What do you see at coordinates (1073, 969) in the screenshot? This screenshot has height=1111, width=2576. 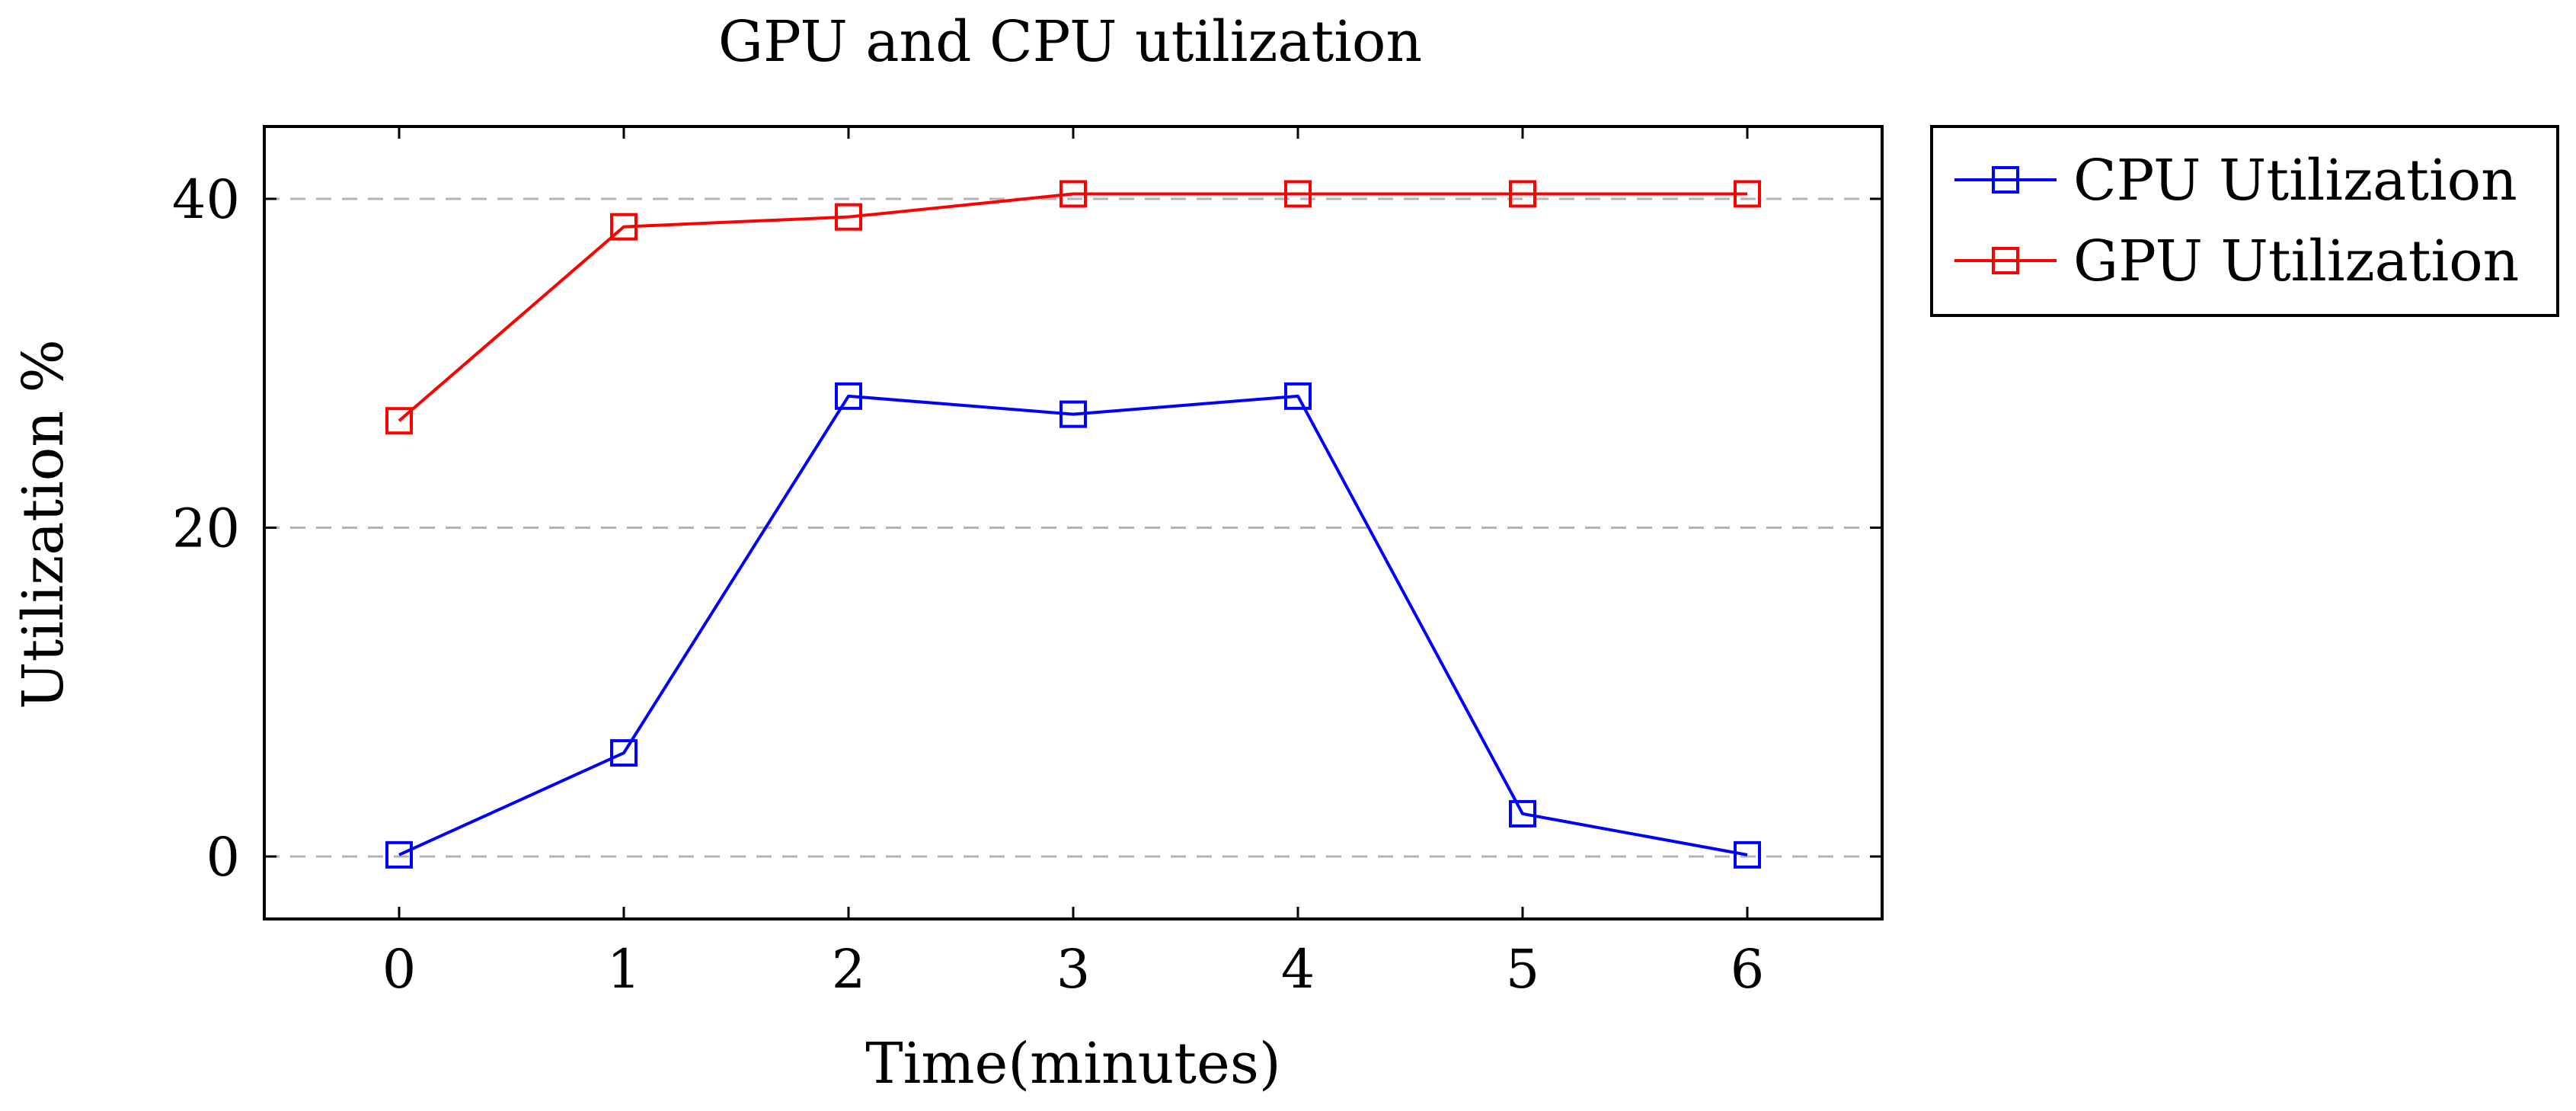 I see `x-tick-label: 3` at bounding box center [1073, 969].